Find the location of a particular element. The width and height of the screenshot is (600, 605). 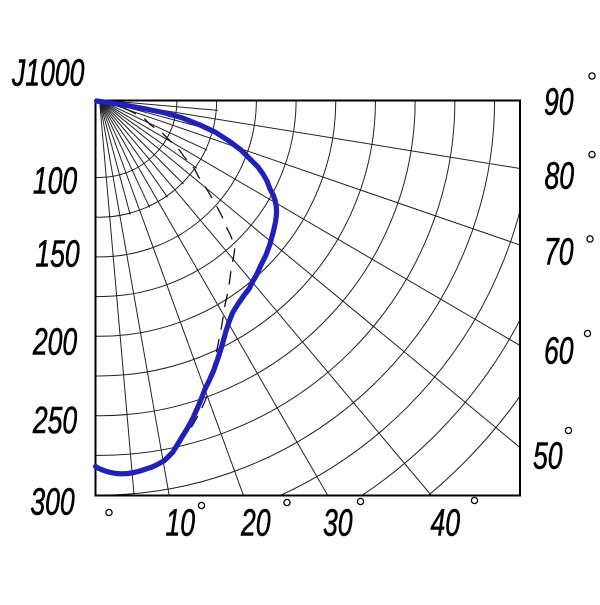

svg-text: 70 is located at coordinates (559, 251).